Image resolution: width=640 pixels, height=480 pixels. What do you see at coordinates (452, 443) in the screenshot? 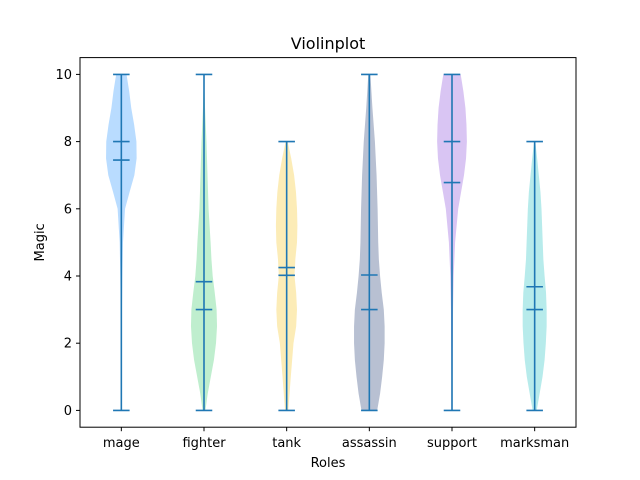
I see `x-tick-label: support` at bounding box center [452, 443].